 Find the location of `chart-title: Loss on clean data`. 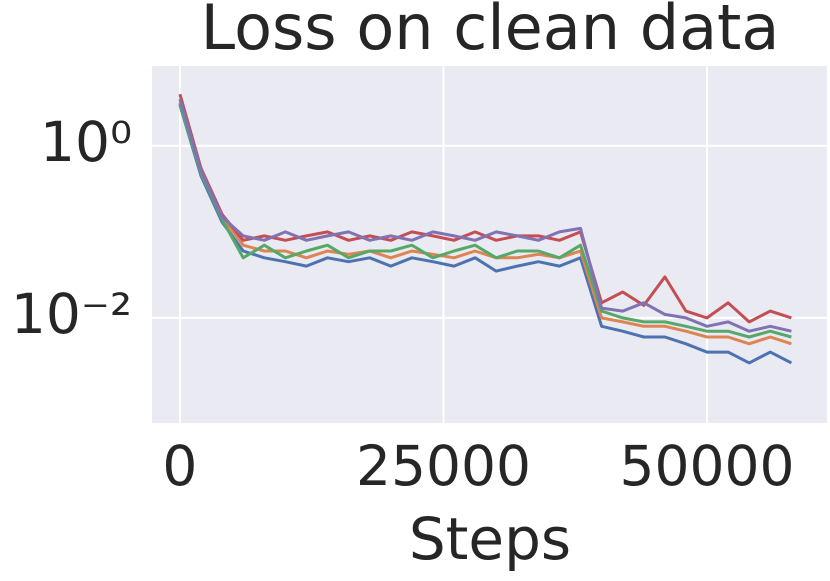

chart-title: Loss on clean data is located at coordinates (490, 32).